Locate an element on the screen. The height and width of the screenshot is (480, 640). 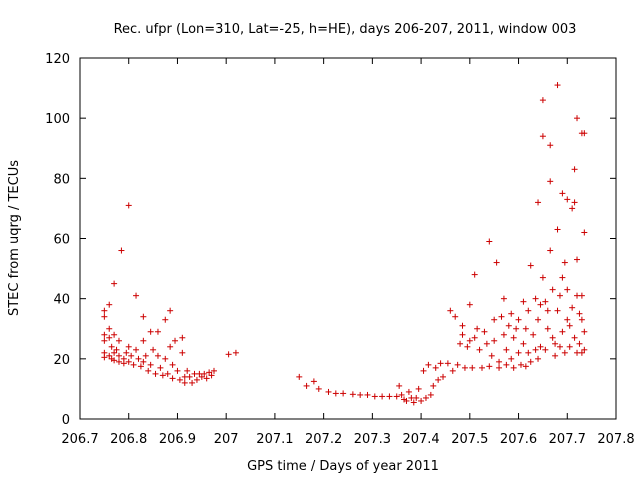
y-tick-label: 100 is located at coordinates (57, 119).